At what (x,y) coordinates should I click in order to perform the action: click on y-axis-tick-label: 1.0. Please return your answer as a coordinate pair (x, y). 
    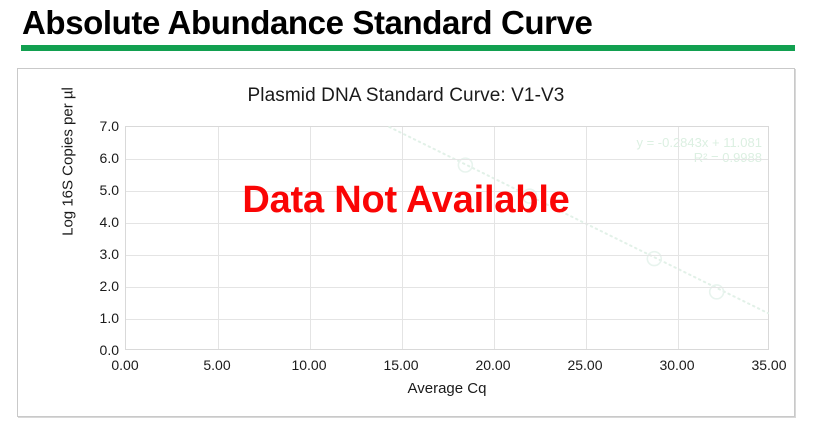
    Looking at the image, I should click on (109, 318).